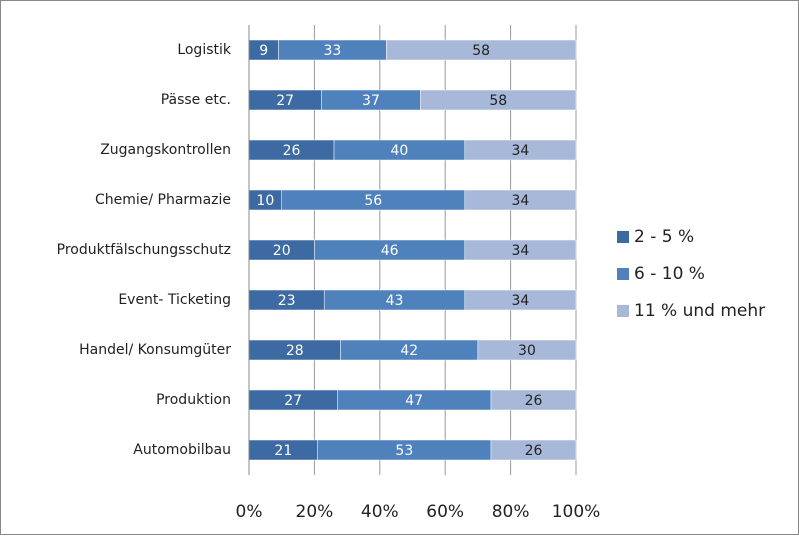 Image resolution: width=799 pixels, height=539 pixels. I want to click on x-tick-label: 100%, so click(576, 512).